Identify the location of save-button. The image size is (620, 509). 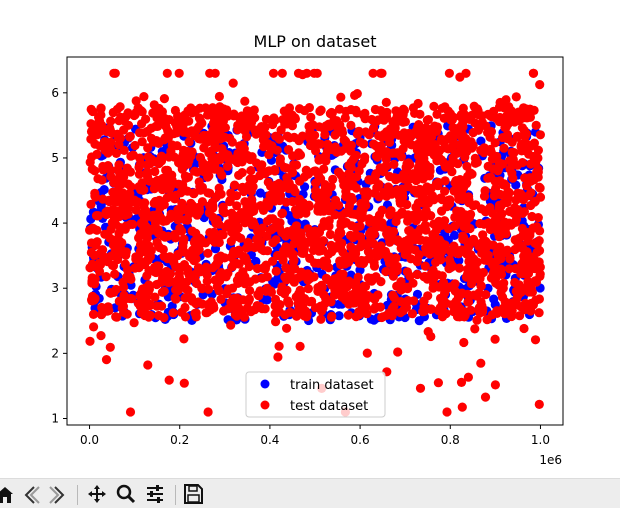
(193, 496).